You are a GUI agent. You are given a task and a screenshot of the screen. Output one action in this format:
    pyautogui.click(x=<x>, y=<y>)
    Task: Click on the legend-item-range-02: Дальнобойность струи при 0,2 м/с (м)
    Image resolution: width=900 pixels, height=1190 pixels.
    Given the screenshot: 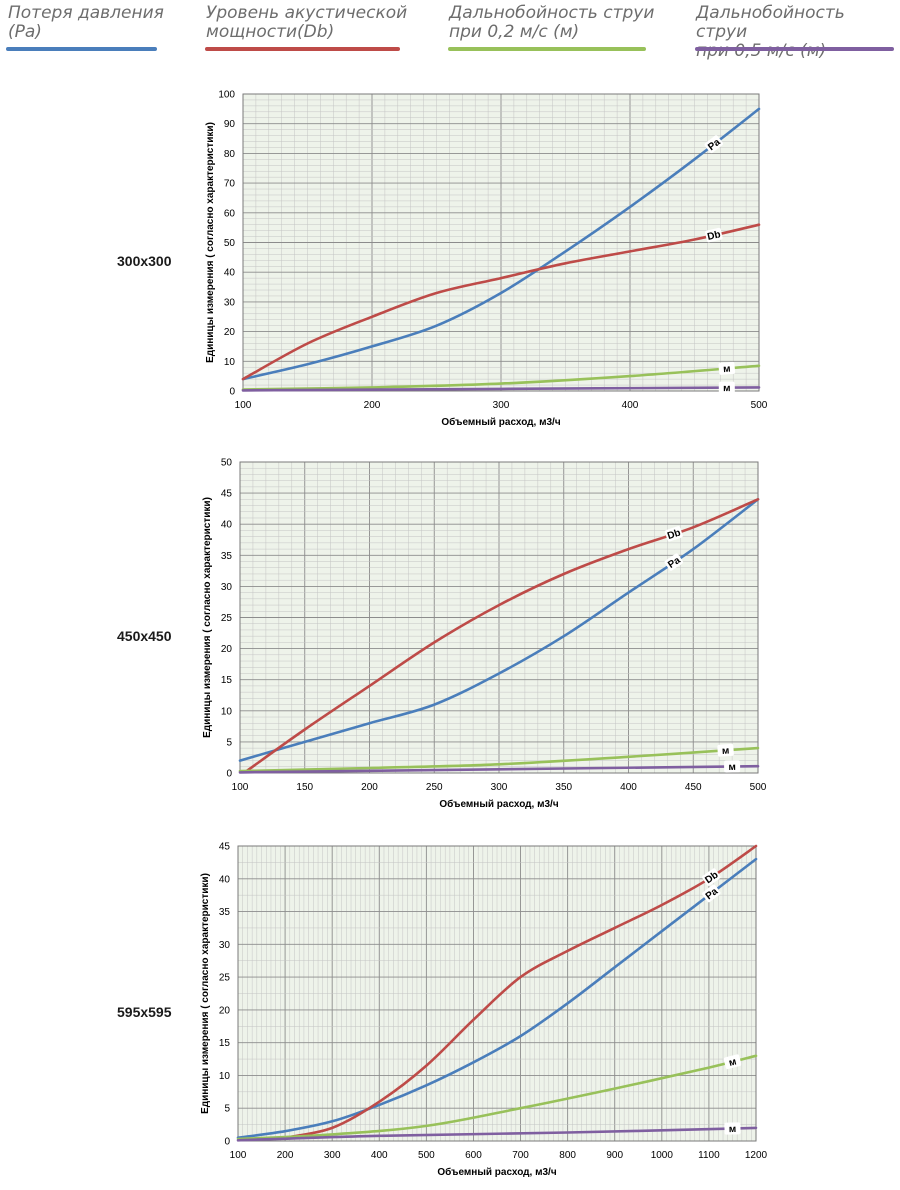 What is the action you would take?
    pyautogui.click(x=551, y=23)
    